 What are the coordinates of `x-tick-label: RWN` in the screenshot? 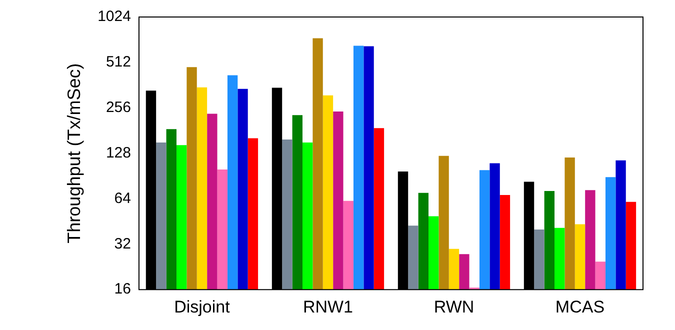 It's located at (454, 306).